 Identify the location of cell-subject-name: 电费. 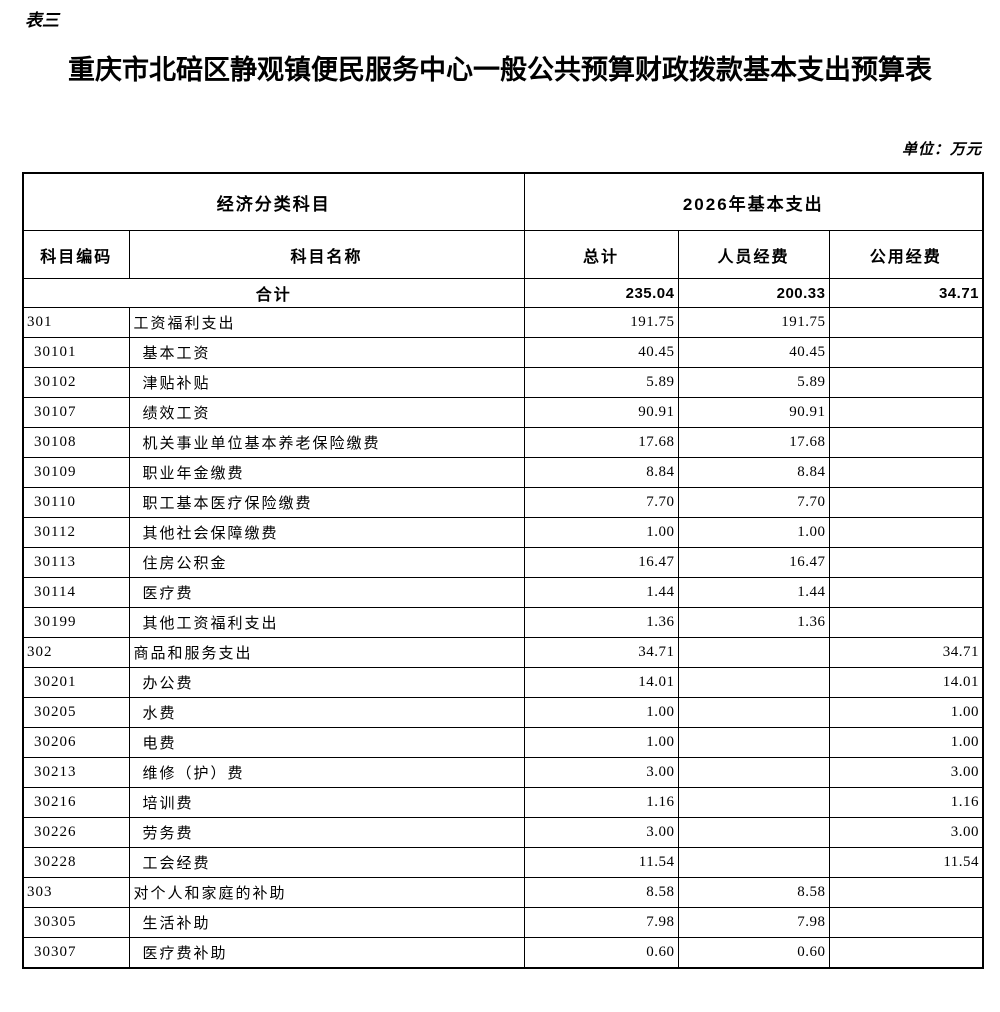
(326, 742).